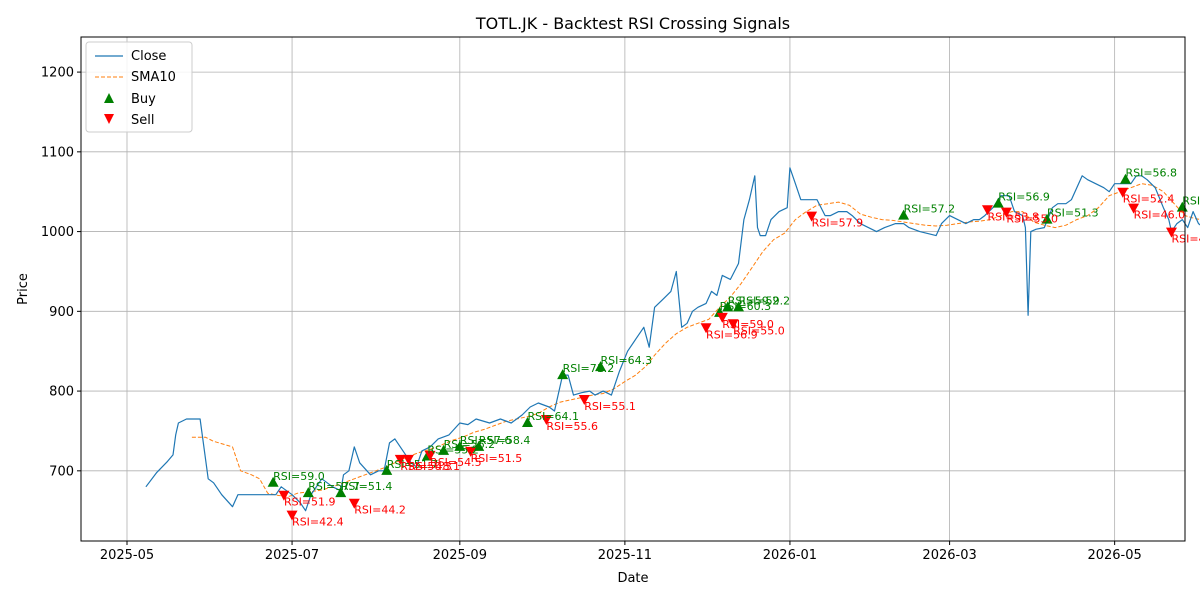 The height and width of the screenshot is (604, 1200). I want to click on legend-buy-swatch, so click(109, 98).